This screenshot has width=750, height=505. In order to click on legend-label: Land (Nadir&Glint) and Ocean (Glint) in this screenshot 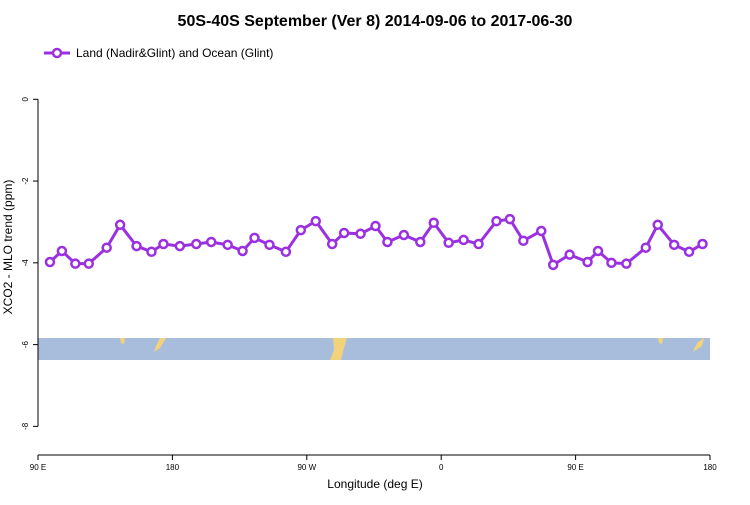, I will do `click(174, 53)`.